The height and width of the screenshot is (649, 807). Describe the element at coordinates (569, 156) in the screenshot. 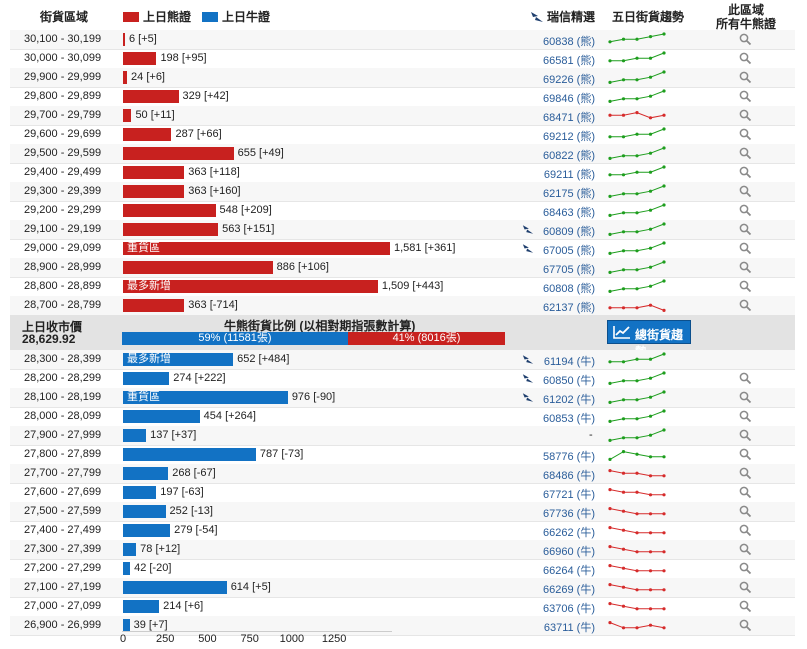

I see `warrant-code: 60822 (熊)` at that location.